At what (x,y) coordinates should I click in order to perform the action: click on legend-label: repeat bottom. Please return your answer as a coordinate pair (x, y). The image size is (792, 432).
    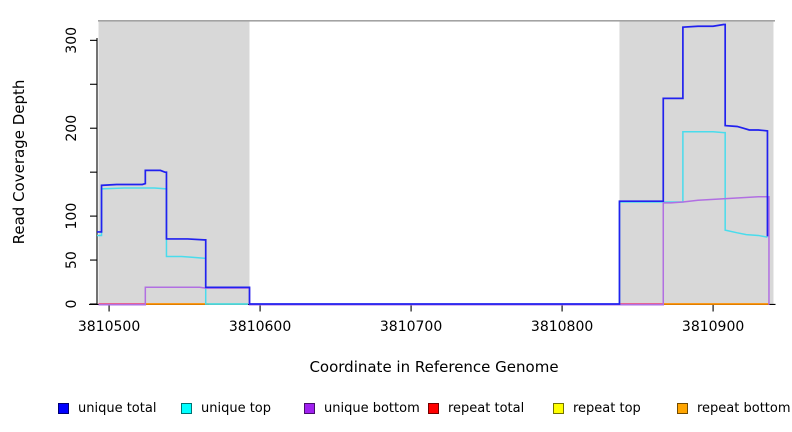
    Looking at the image, I should click on (744, 408).